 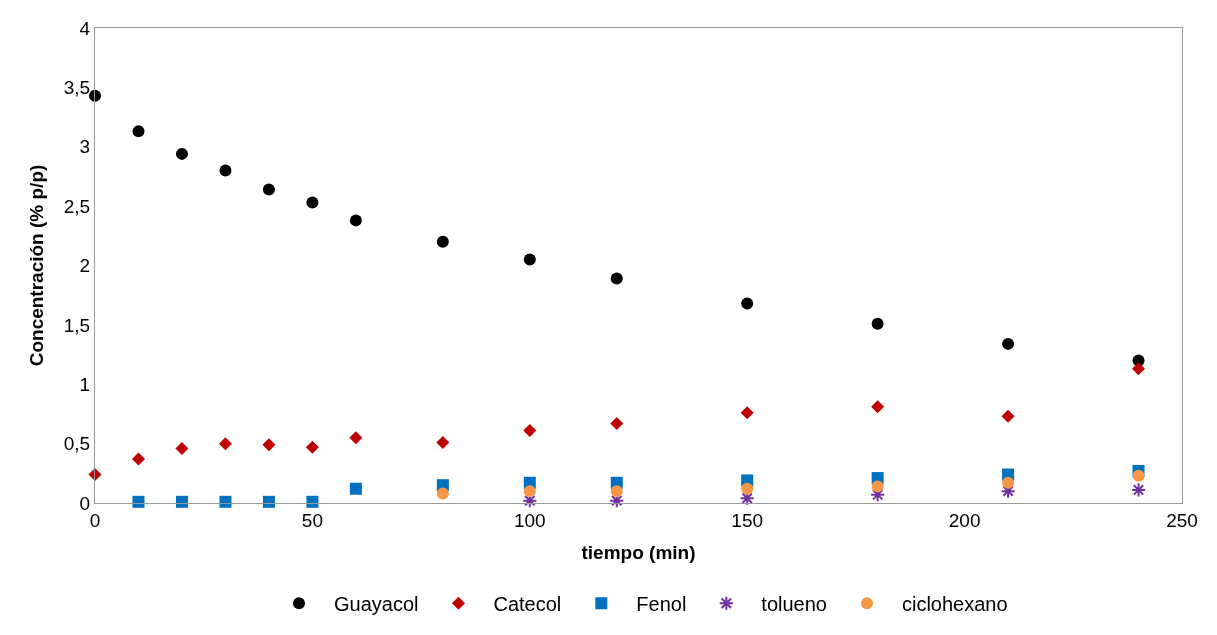 I want to click on y-axis-title: Concentración (% p/p), so click(x=36, y=265).